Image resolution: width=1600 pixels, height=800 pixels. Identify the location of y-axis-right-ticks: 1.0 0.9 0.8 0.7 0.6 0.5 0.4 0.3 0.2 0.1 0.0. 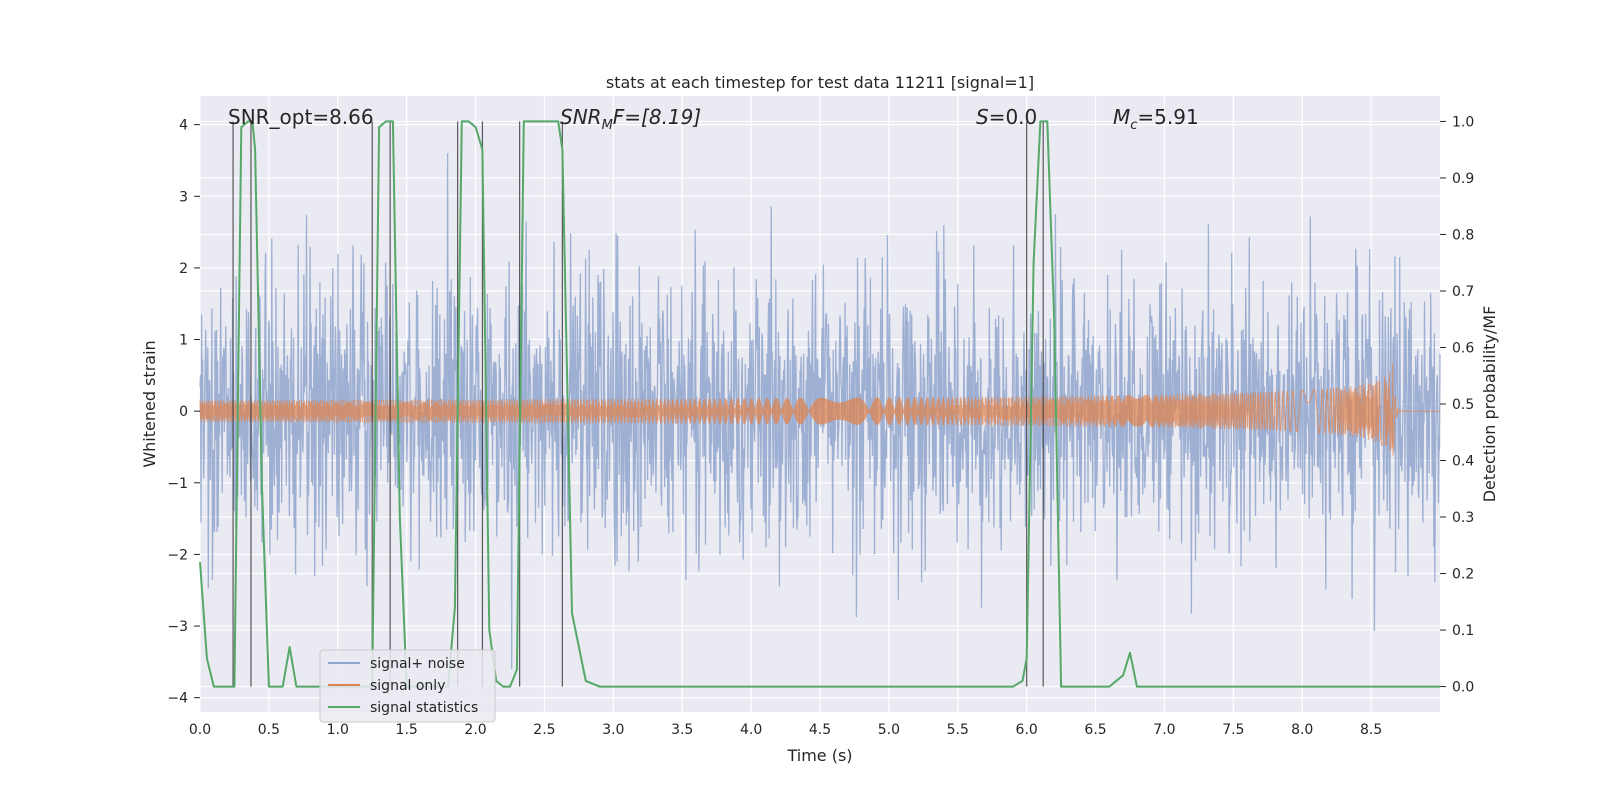
(1457, 405).